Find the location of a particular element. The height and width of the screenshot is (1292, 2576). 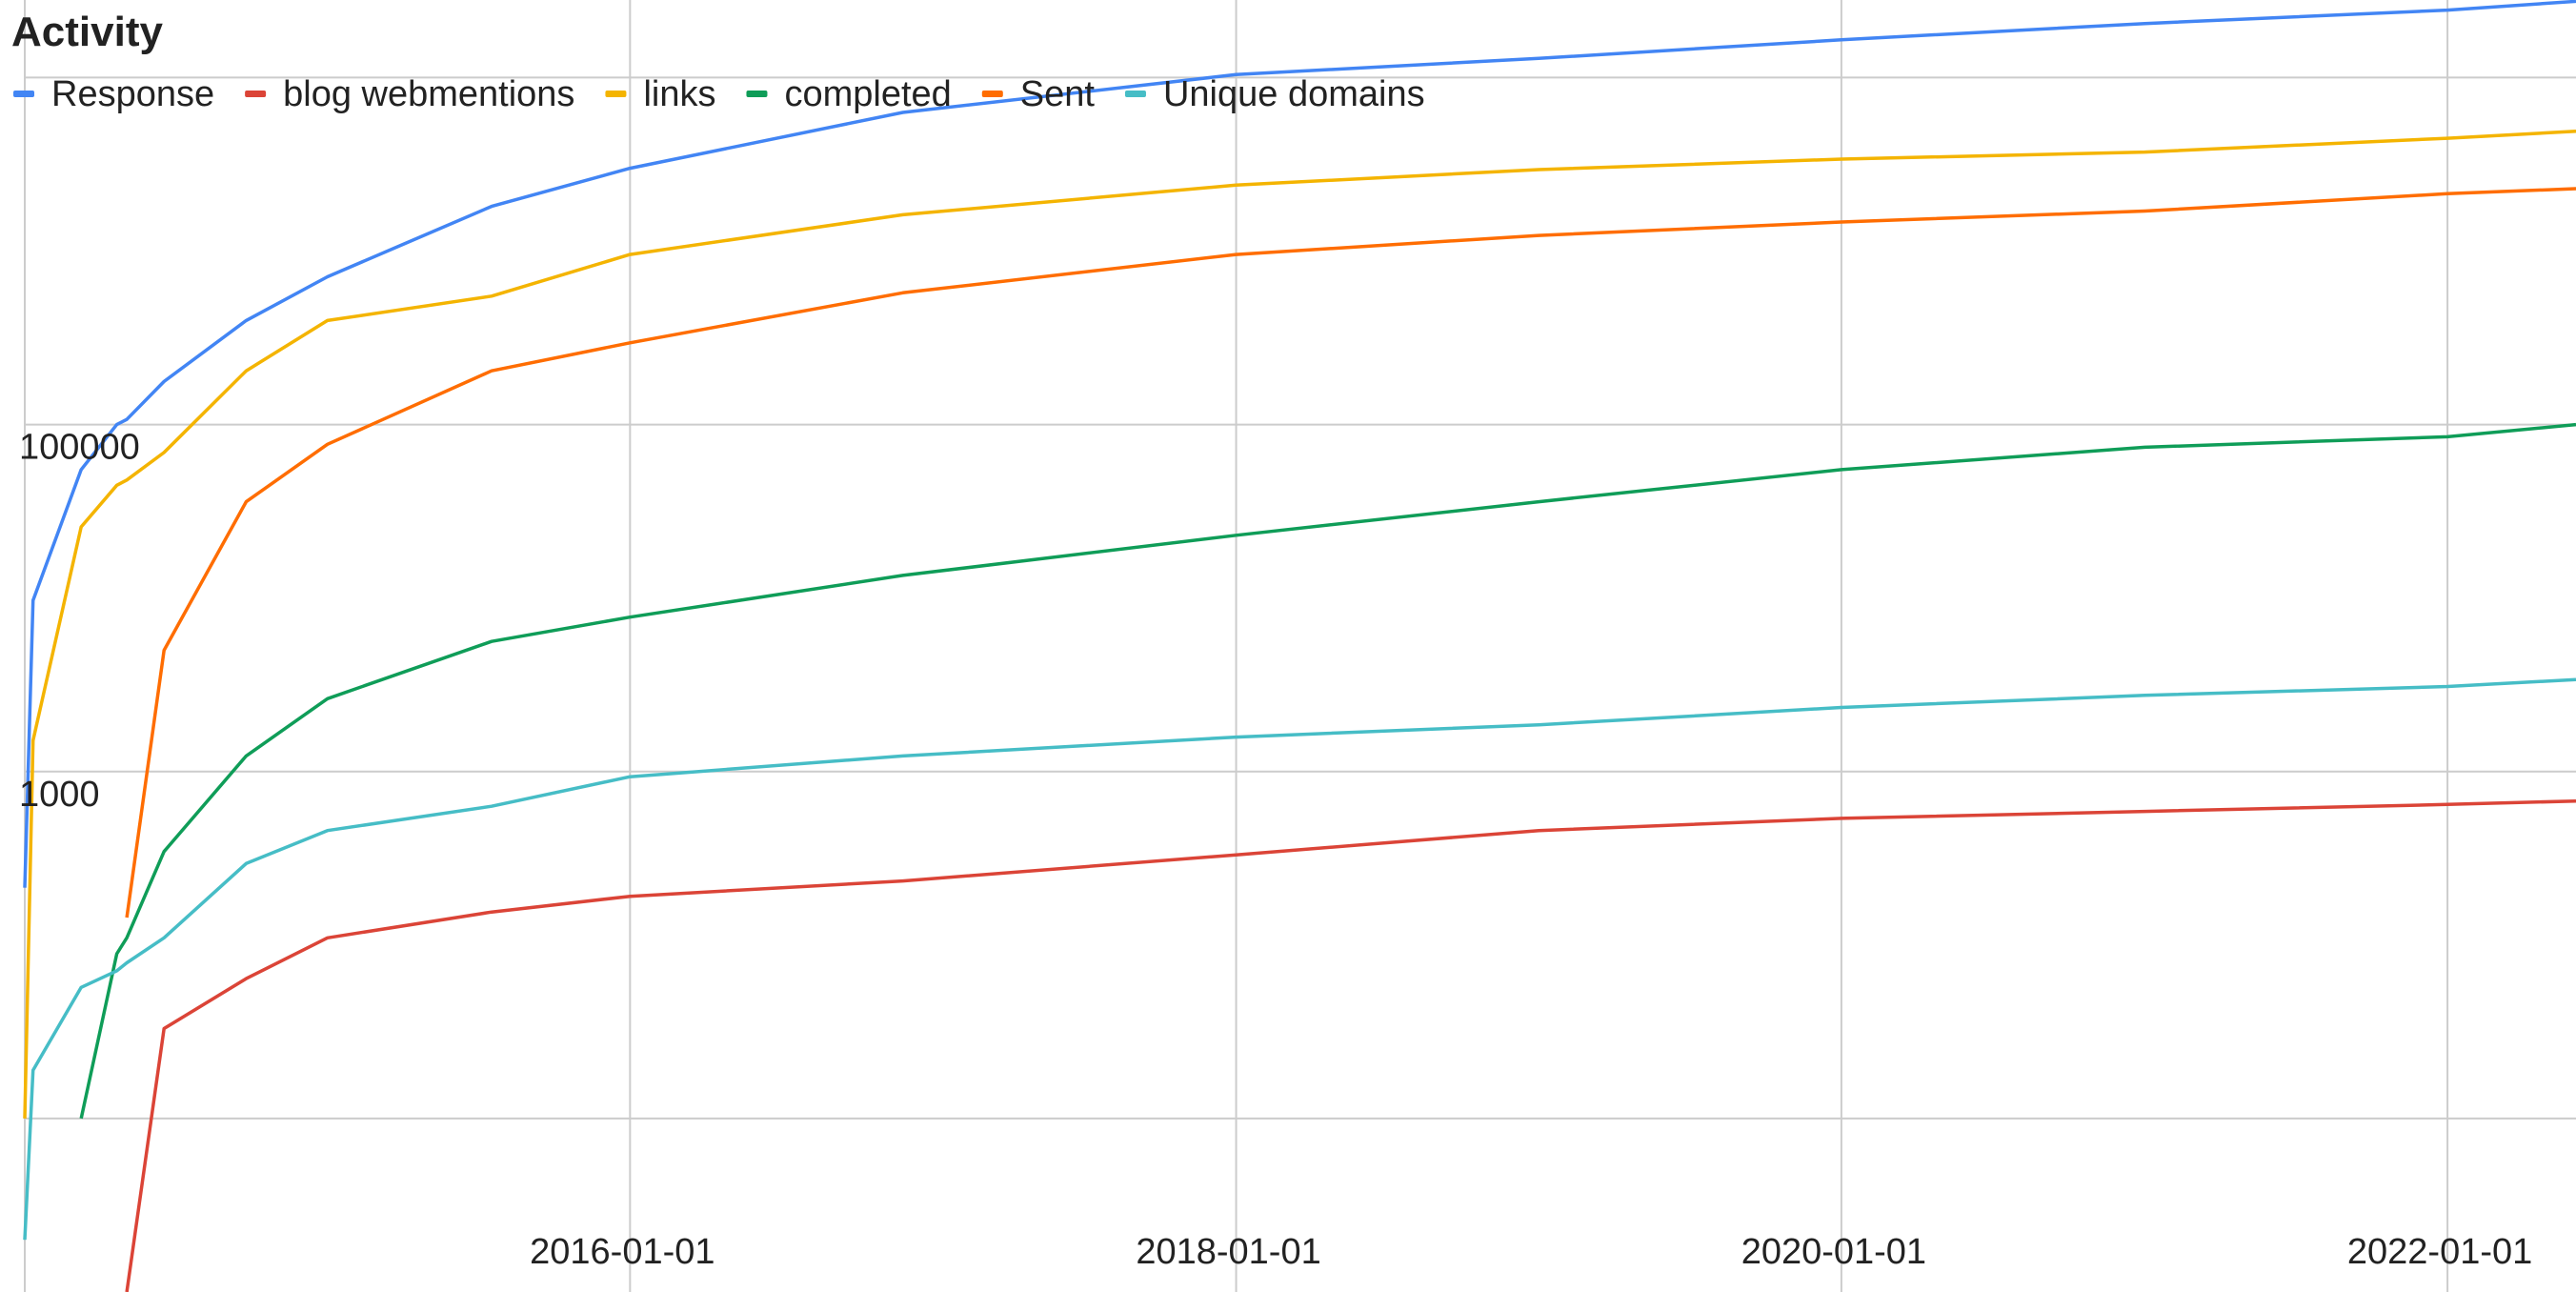

legend-label: blog webmentions is located at coordinates (429, 94).